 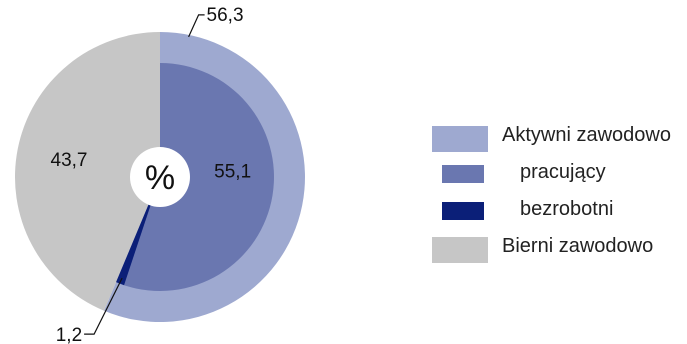 What do you see at coordinates (196, 26) in the screenshot?
I see `leader-line-aktywni` at bounding box center [196, 26].